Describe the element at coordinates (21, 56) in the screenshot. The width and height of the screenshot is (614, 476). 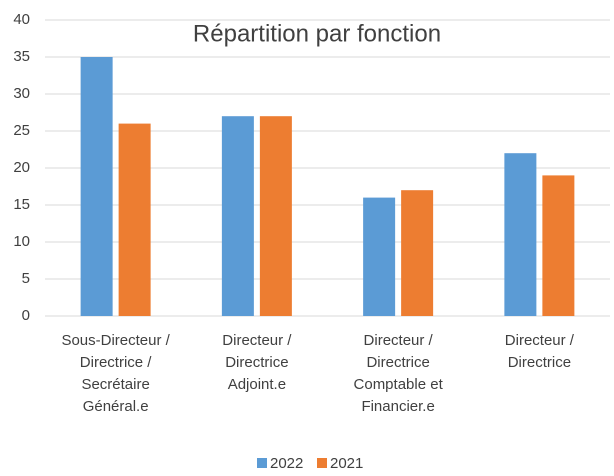
I see `y-tick-label: 35` at that location.